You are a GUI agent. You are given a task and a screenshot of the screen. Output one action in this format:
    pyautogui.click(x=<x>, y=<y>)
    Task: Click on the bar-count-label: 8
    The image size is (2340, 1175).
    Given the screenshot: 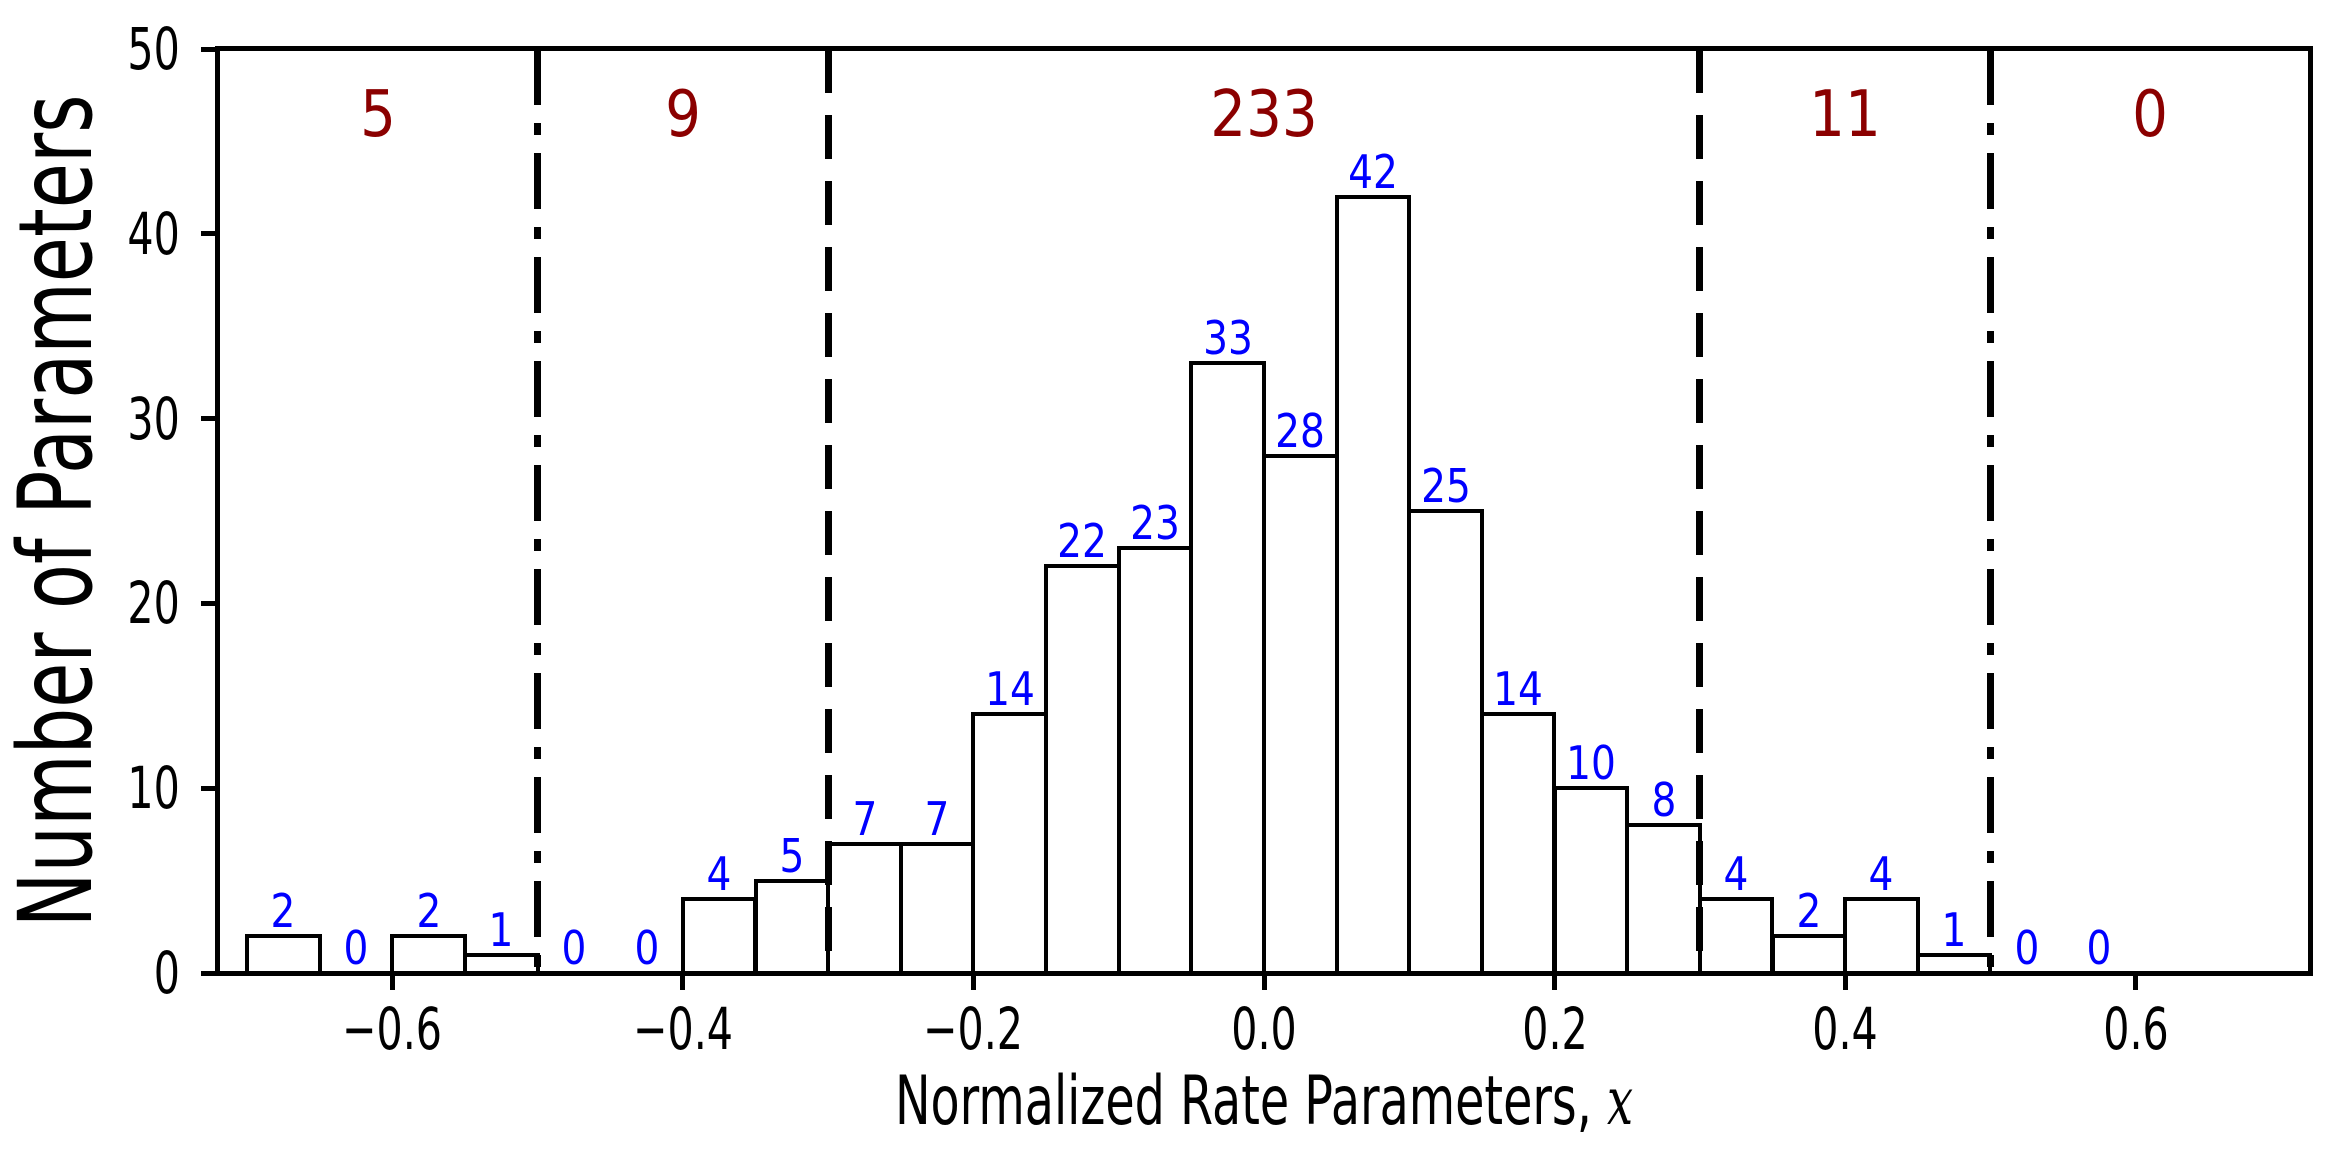 What is the action you would take?
    pyautogui.click(x=1663, y=800)
    